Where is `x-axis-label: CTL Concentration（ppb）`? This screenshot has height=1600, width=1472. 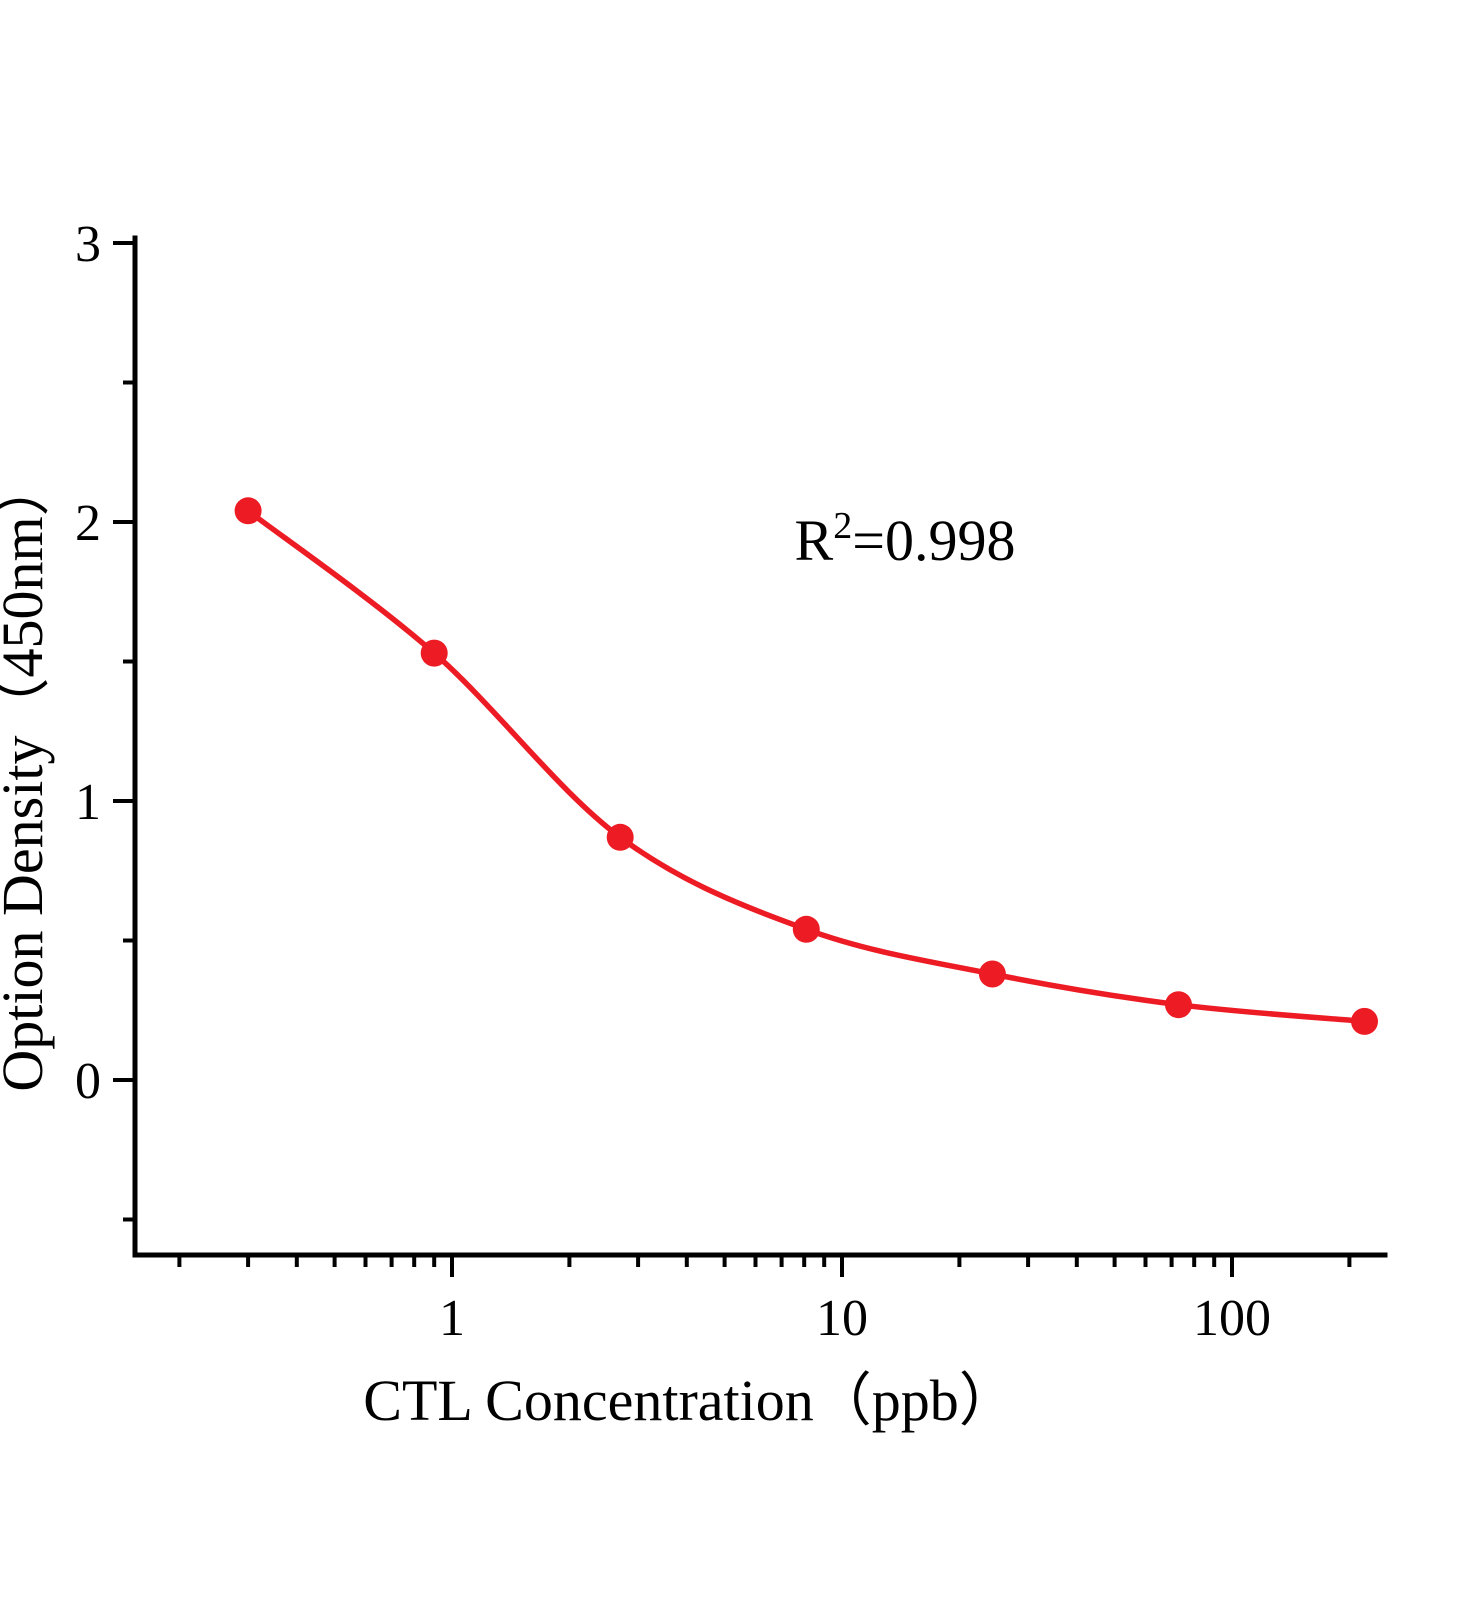
x-axis-label: CTL Concentration（ppb） is located at coordinates (689, 1400).